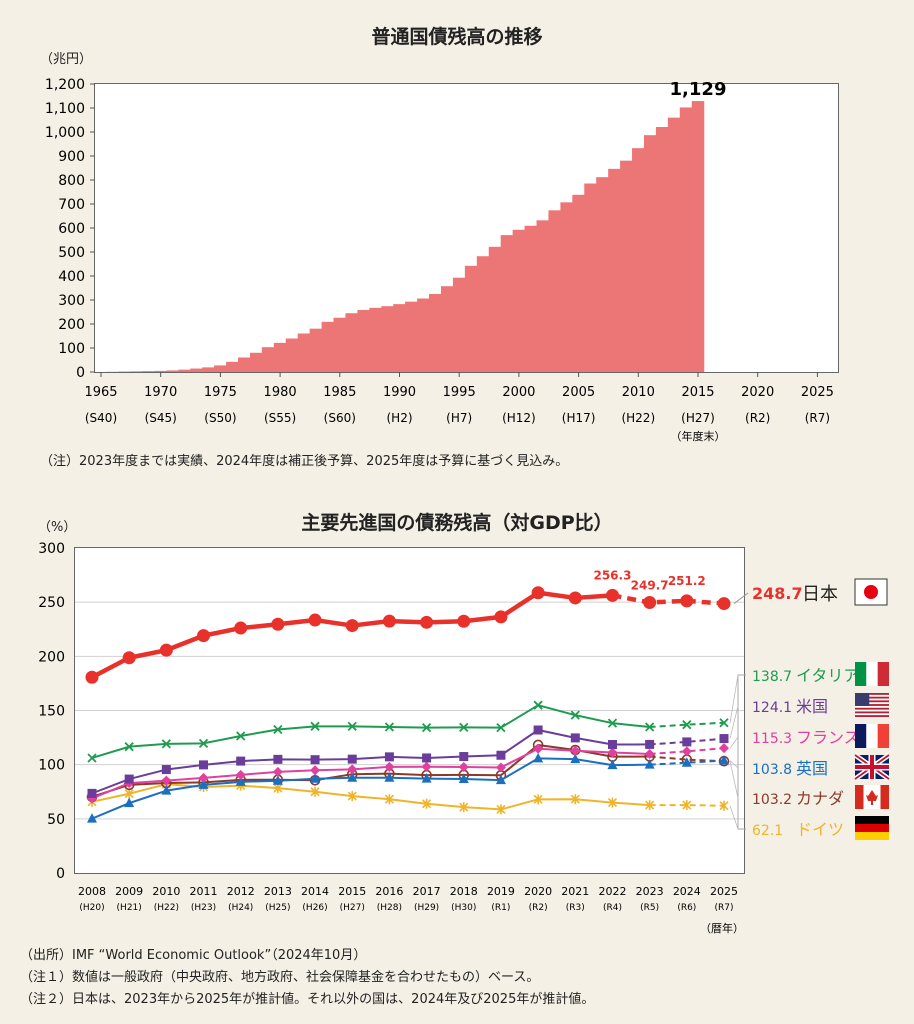 Image resolution: width=914 pixels, height=1024 pixels. Describe the element at coordinates (389, 891) in the screenshot. I see `line-x-tick-label: 2016` at that location.